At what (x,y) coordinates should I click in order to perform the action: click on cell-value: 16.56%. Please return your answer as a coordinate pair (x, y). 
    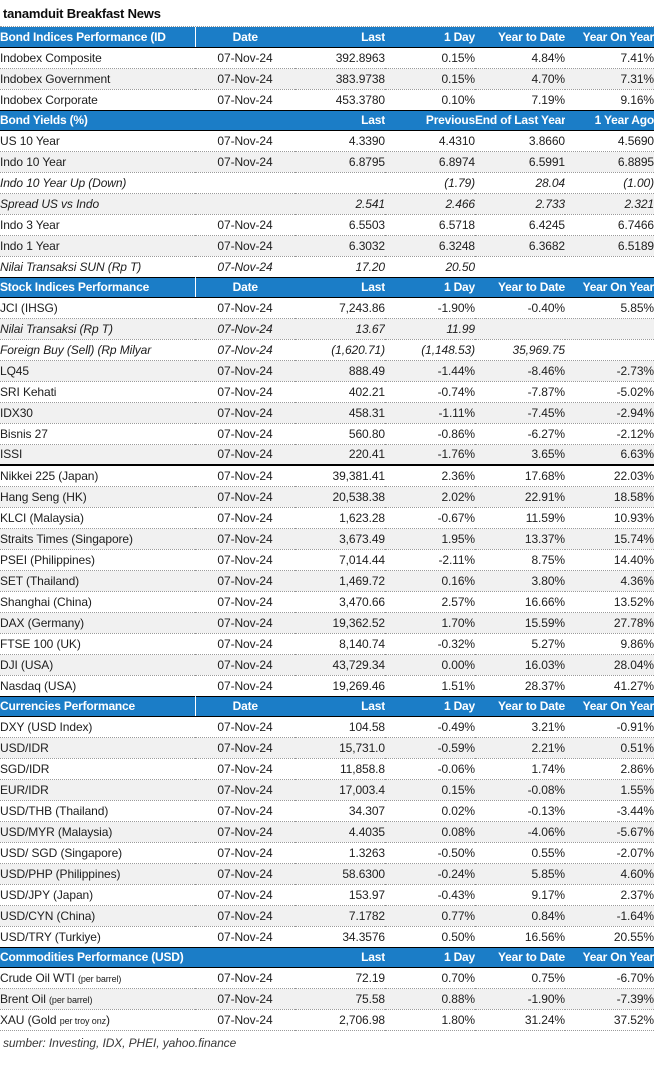
    Looking at the image, I should click on (520, 937).